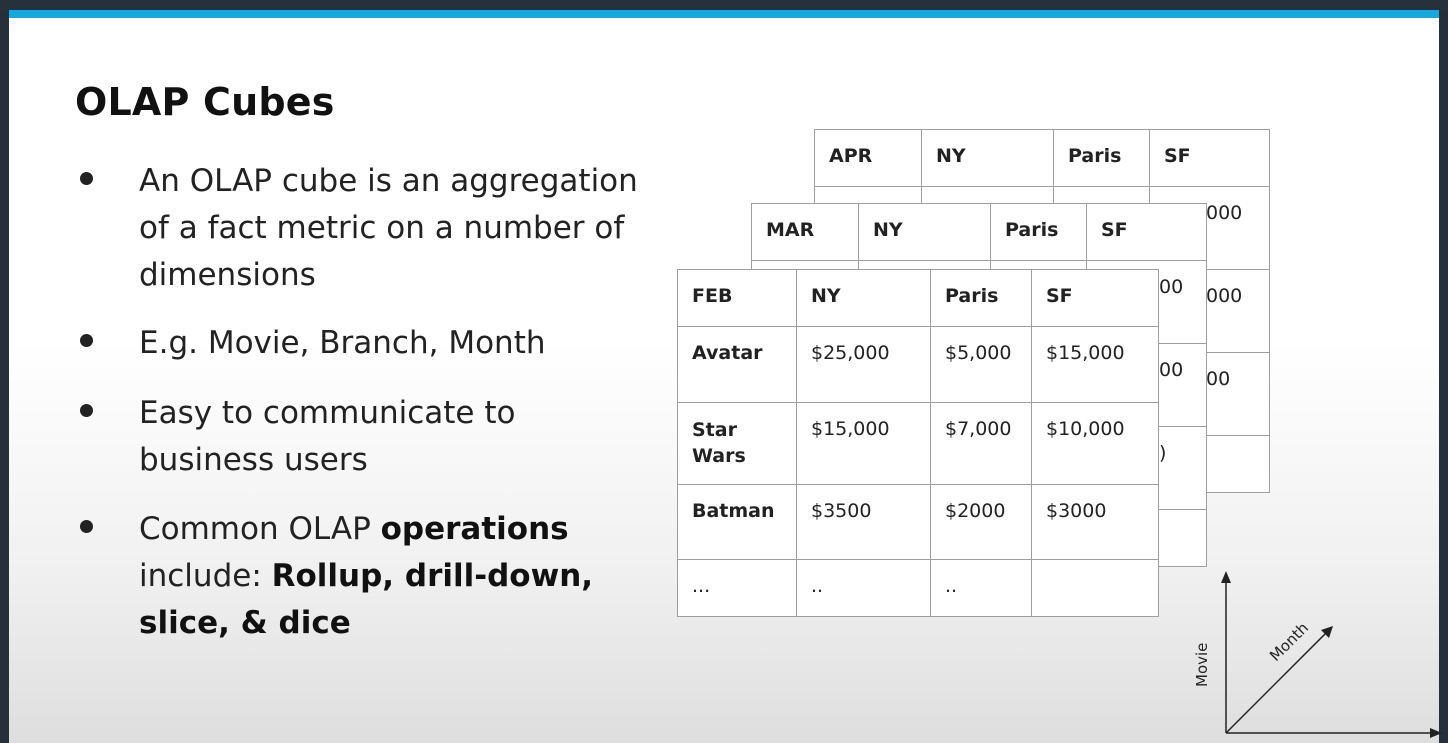 This screenshot has width=1448, height=743. What do you see at coordinates (205, 102) in the screenshot?
I see `slide-title: OLAP Cubes` at bounding box center [205, 102].